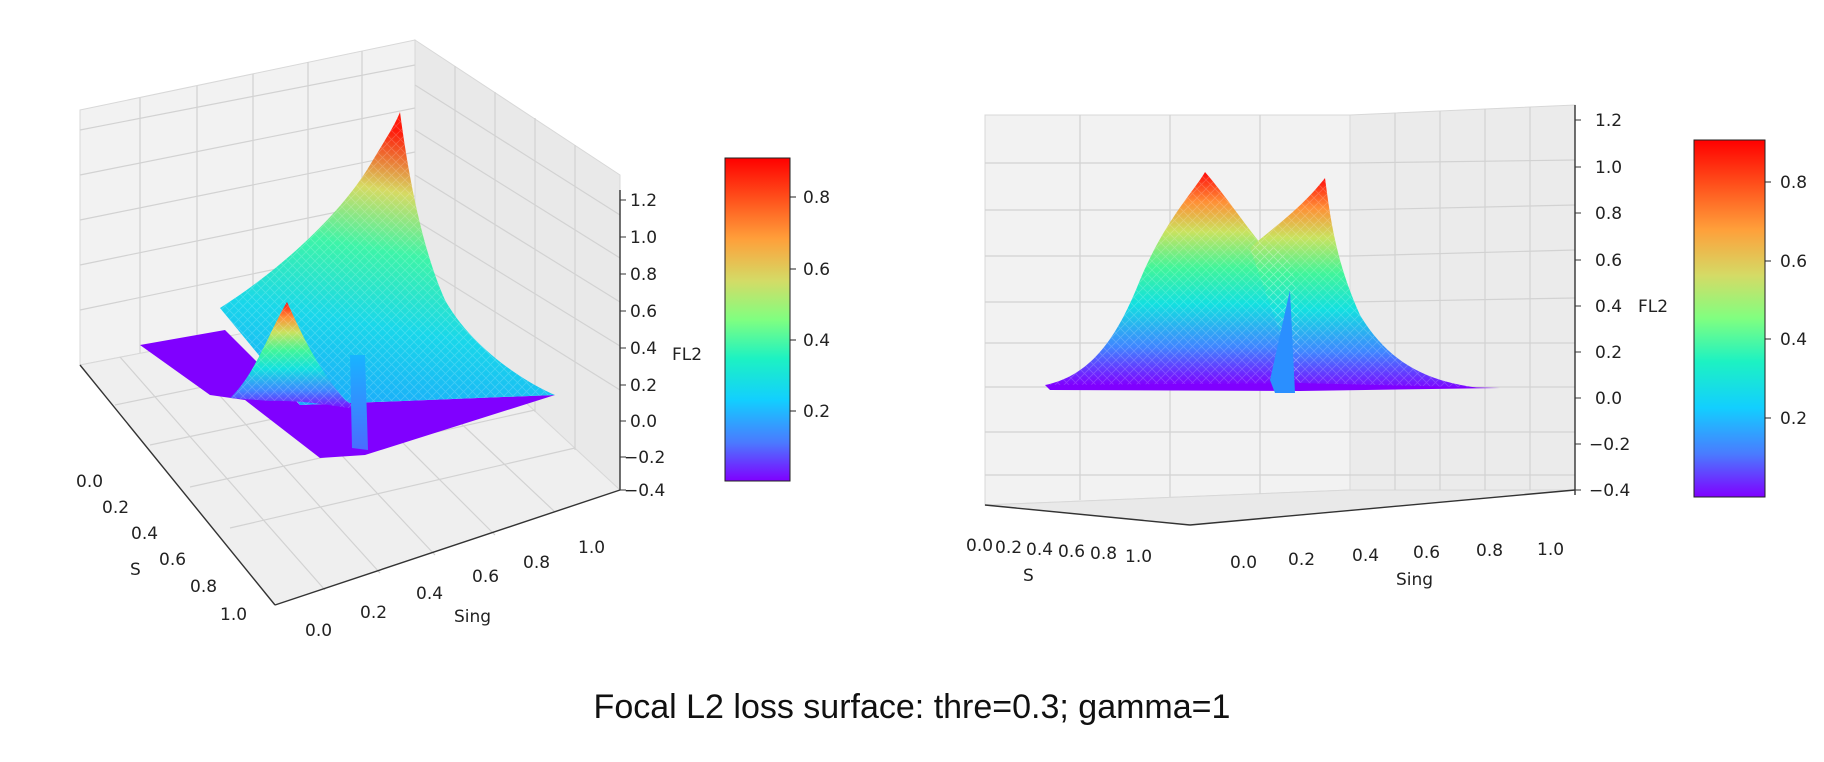 The height and width of the screenshot is (762, 1824). What do you see at coordinates (1103, 554) in the screenshot?
I see `right-x-tick-label: 0.8` at bounding box center [1103, 554].